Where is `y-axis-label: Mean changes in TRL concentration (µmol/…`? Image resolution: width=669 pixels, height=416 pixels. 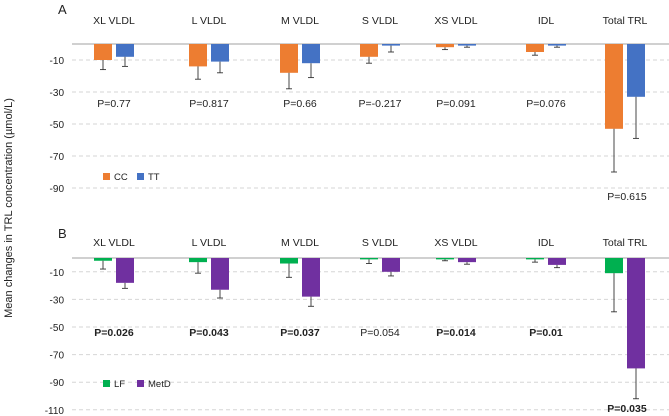 y-axis-label: Mean changes in TRL concentration (µmol/… is located at coordinates (9, 208).